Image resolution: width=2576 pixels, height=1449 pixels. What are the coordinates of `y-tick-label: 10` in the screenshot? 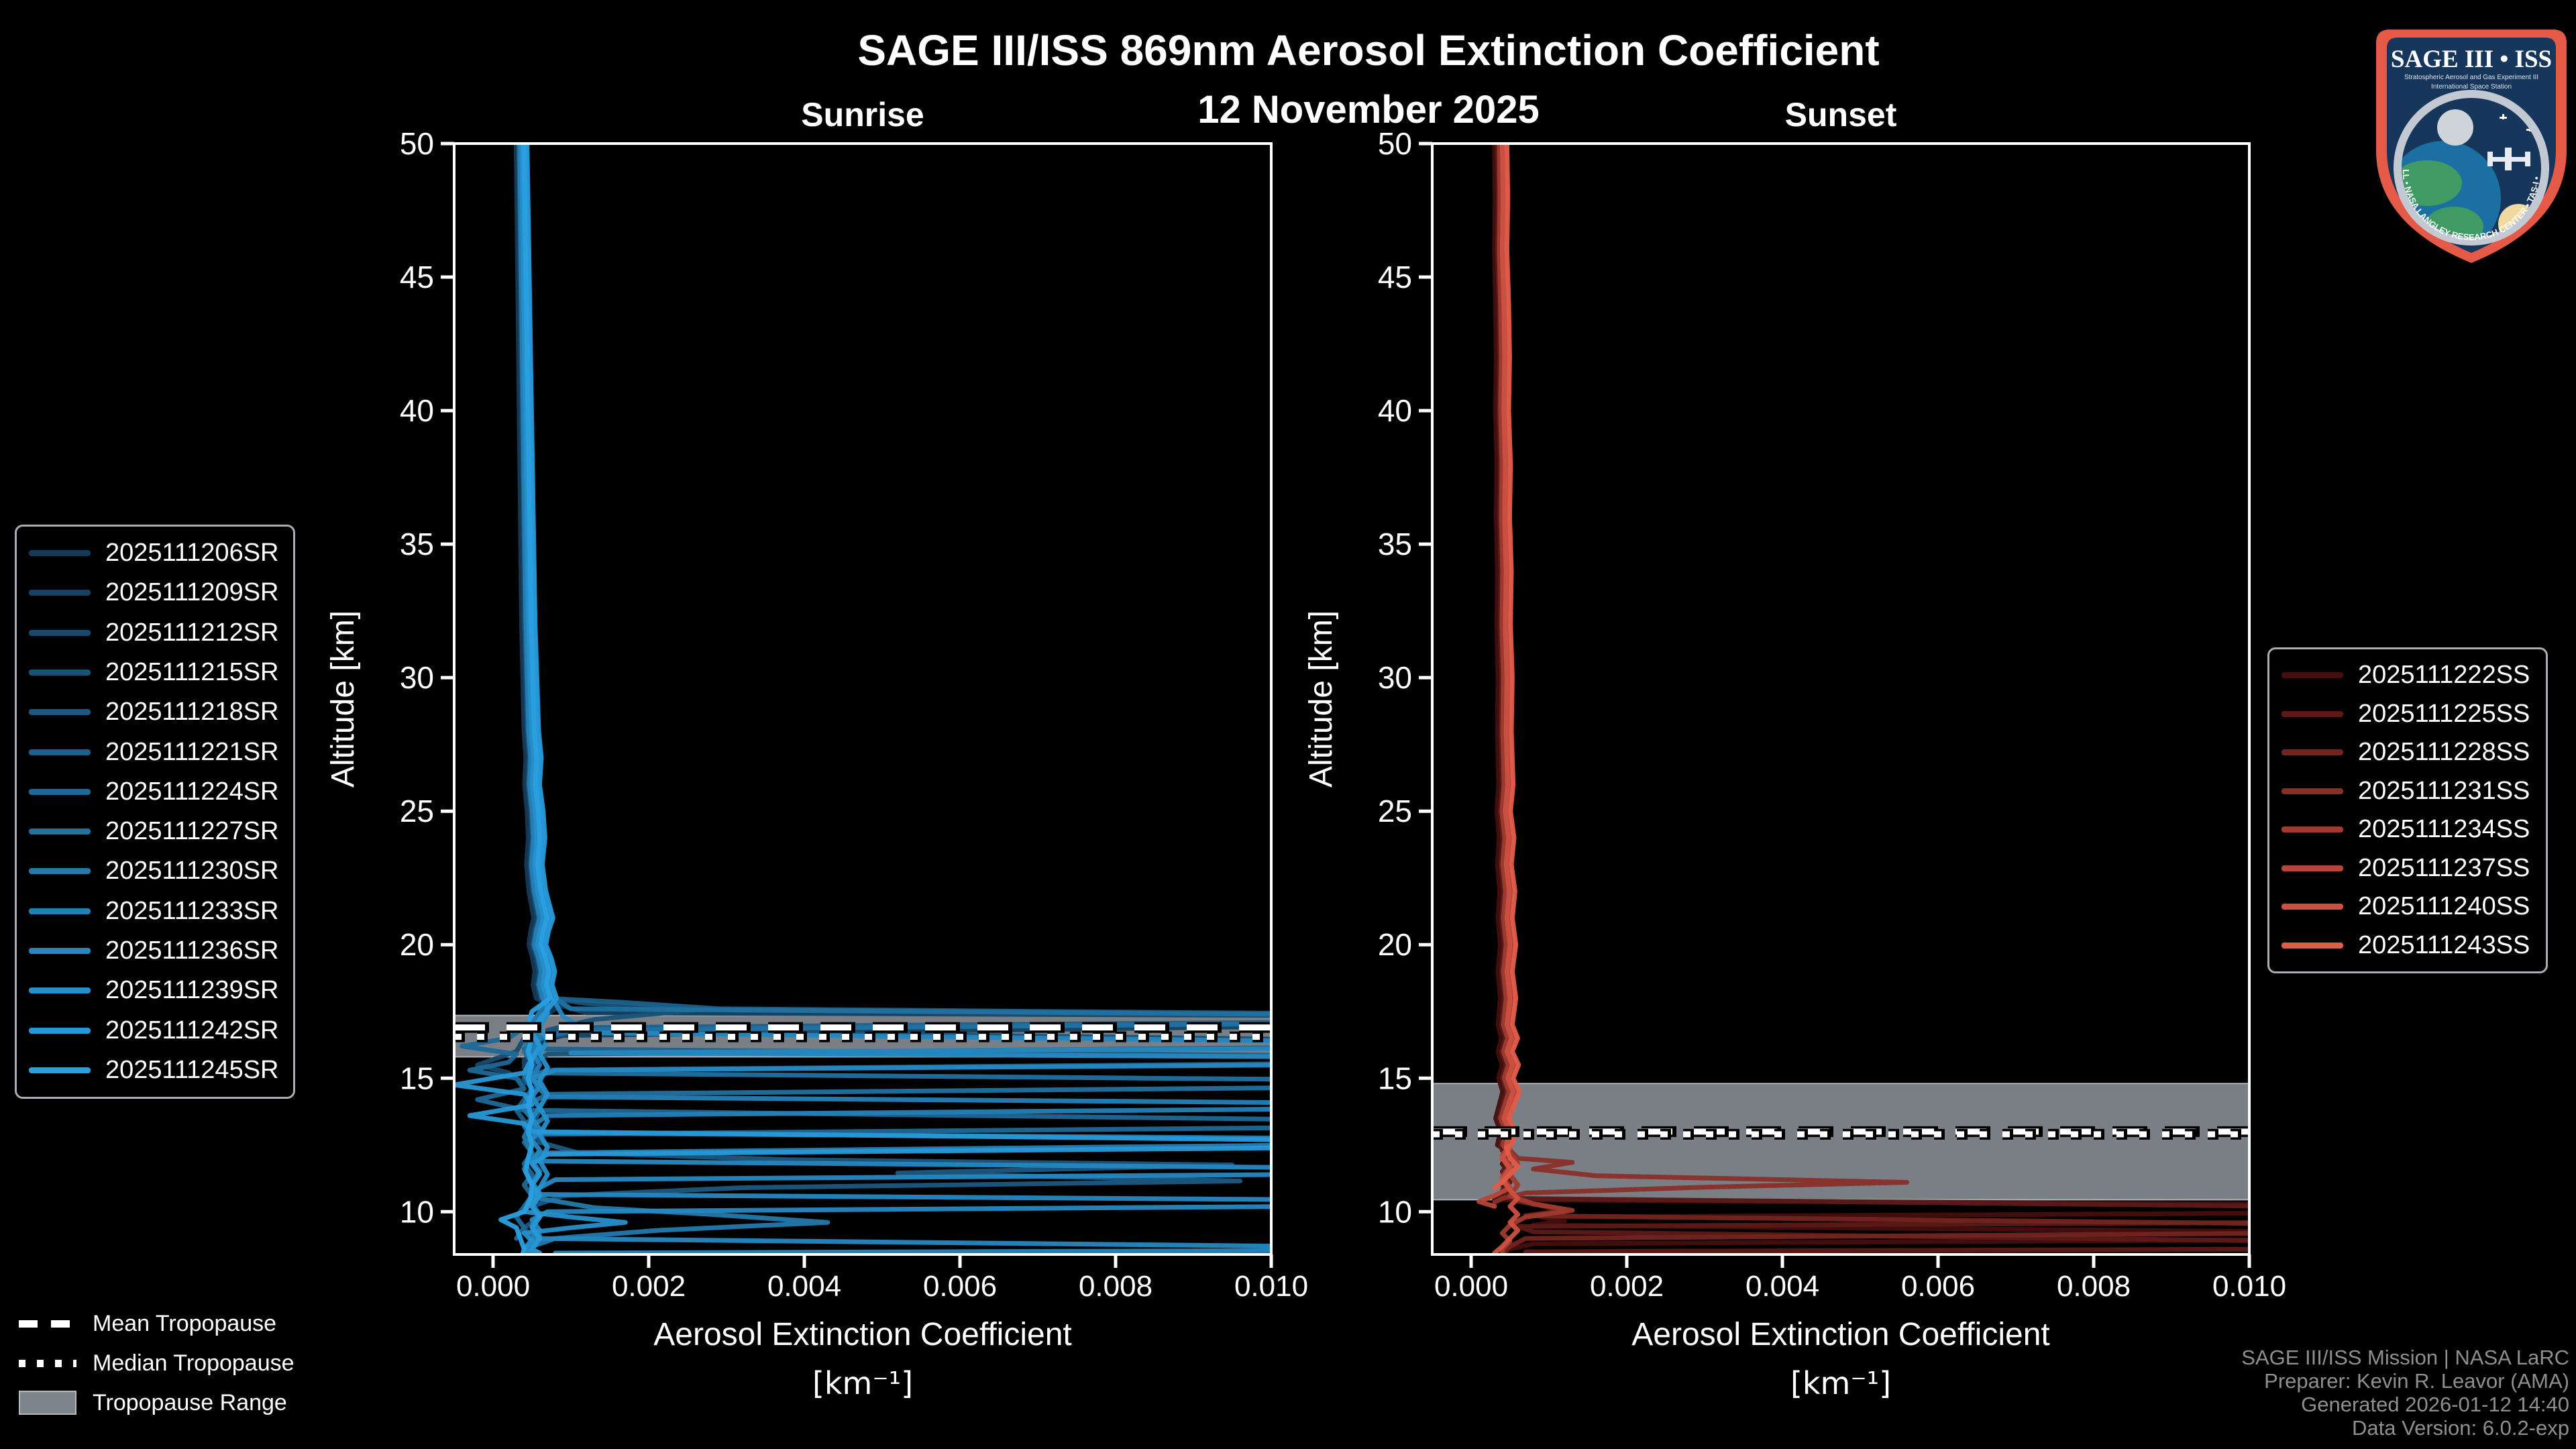 It's located at (417, 1211).